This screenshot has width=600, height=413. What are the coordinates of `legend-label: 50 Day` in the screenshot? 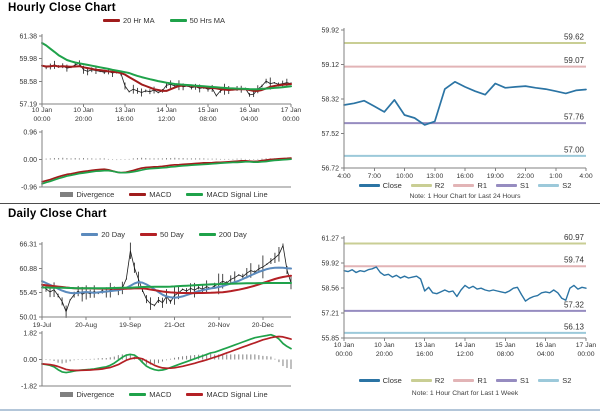 It's located at (172, 234).